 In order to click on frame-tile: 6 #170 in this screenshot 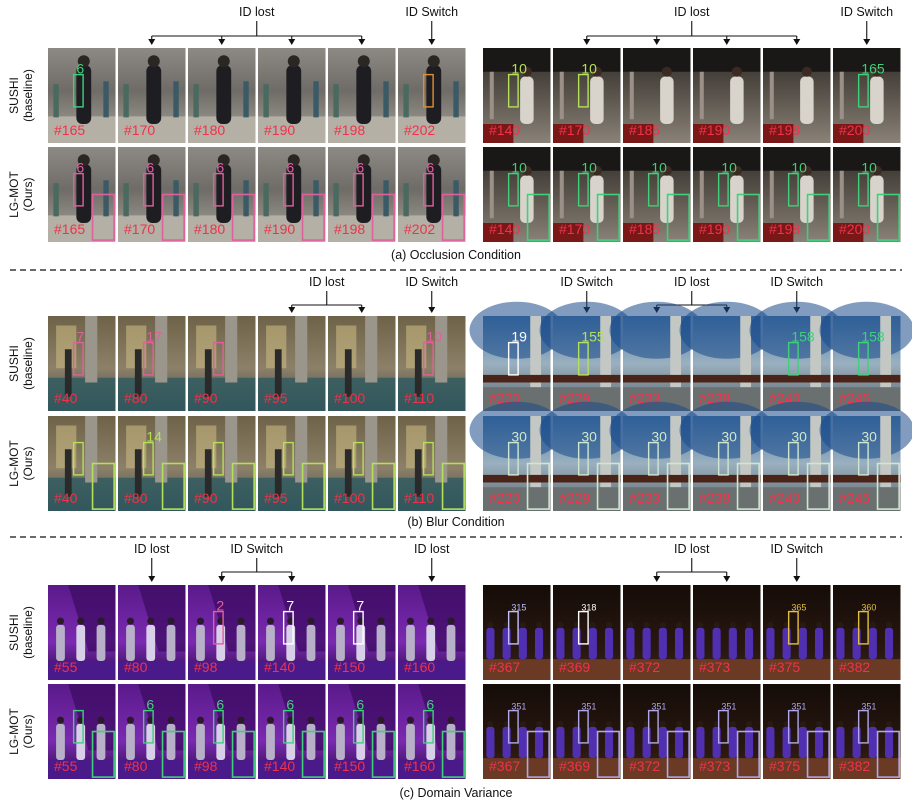, I will do `click(152, 194)`.